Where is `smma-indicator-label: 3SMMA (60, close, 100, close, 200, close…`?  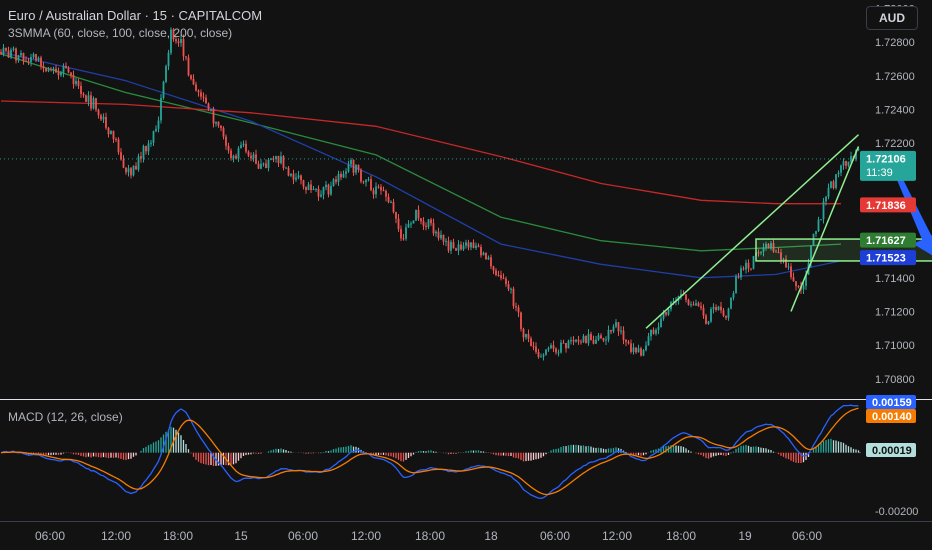 smma-indicator-label: 3SMMA (60, close, 100, close, 200, close… is located at coordinates (120, 33).